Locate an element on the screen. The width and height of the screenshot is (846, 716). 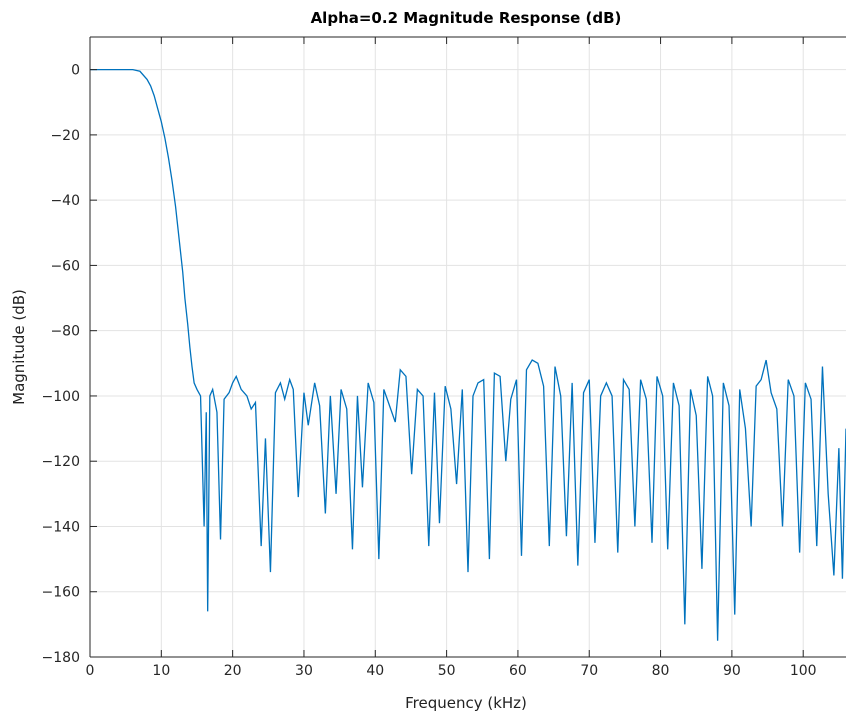
y-tick-label: −160 is located at coordinates (61, 593).